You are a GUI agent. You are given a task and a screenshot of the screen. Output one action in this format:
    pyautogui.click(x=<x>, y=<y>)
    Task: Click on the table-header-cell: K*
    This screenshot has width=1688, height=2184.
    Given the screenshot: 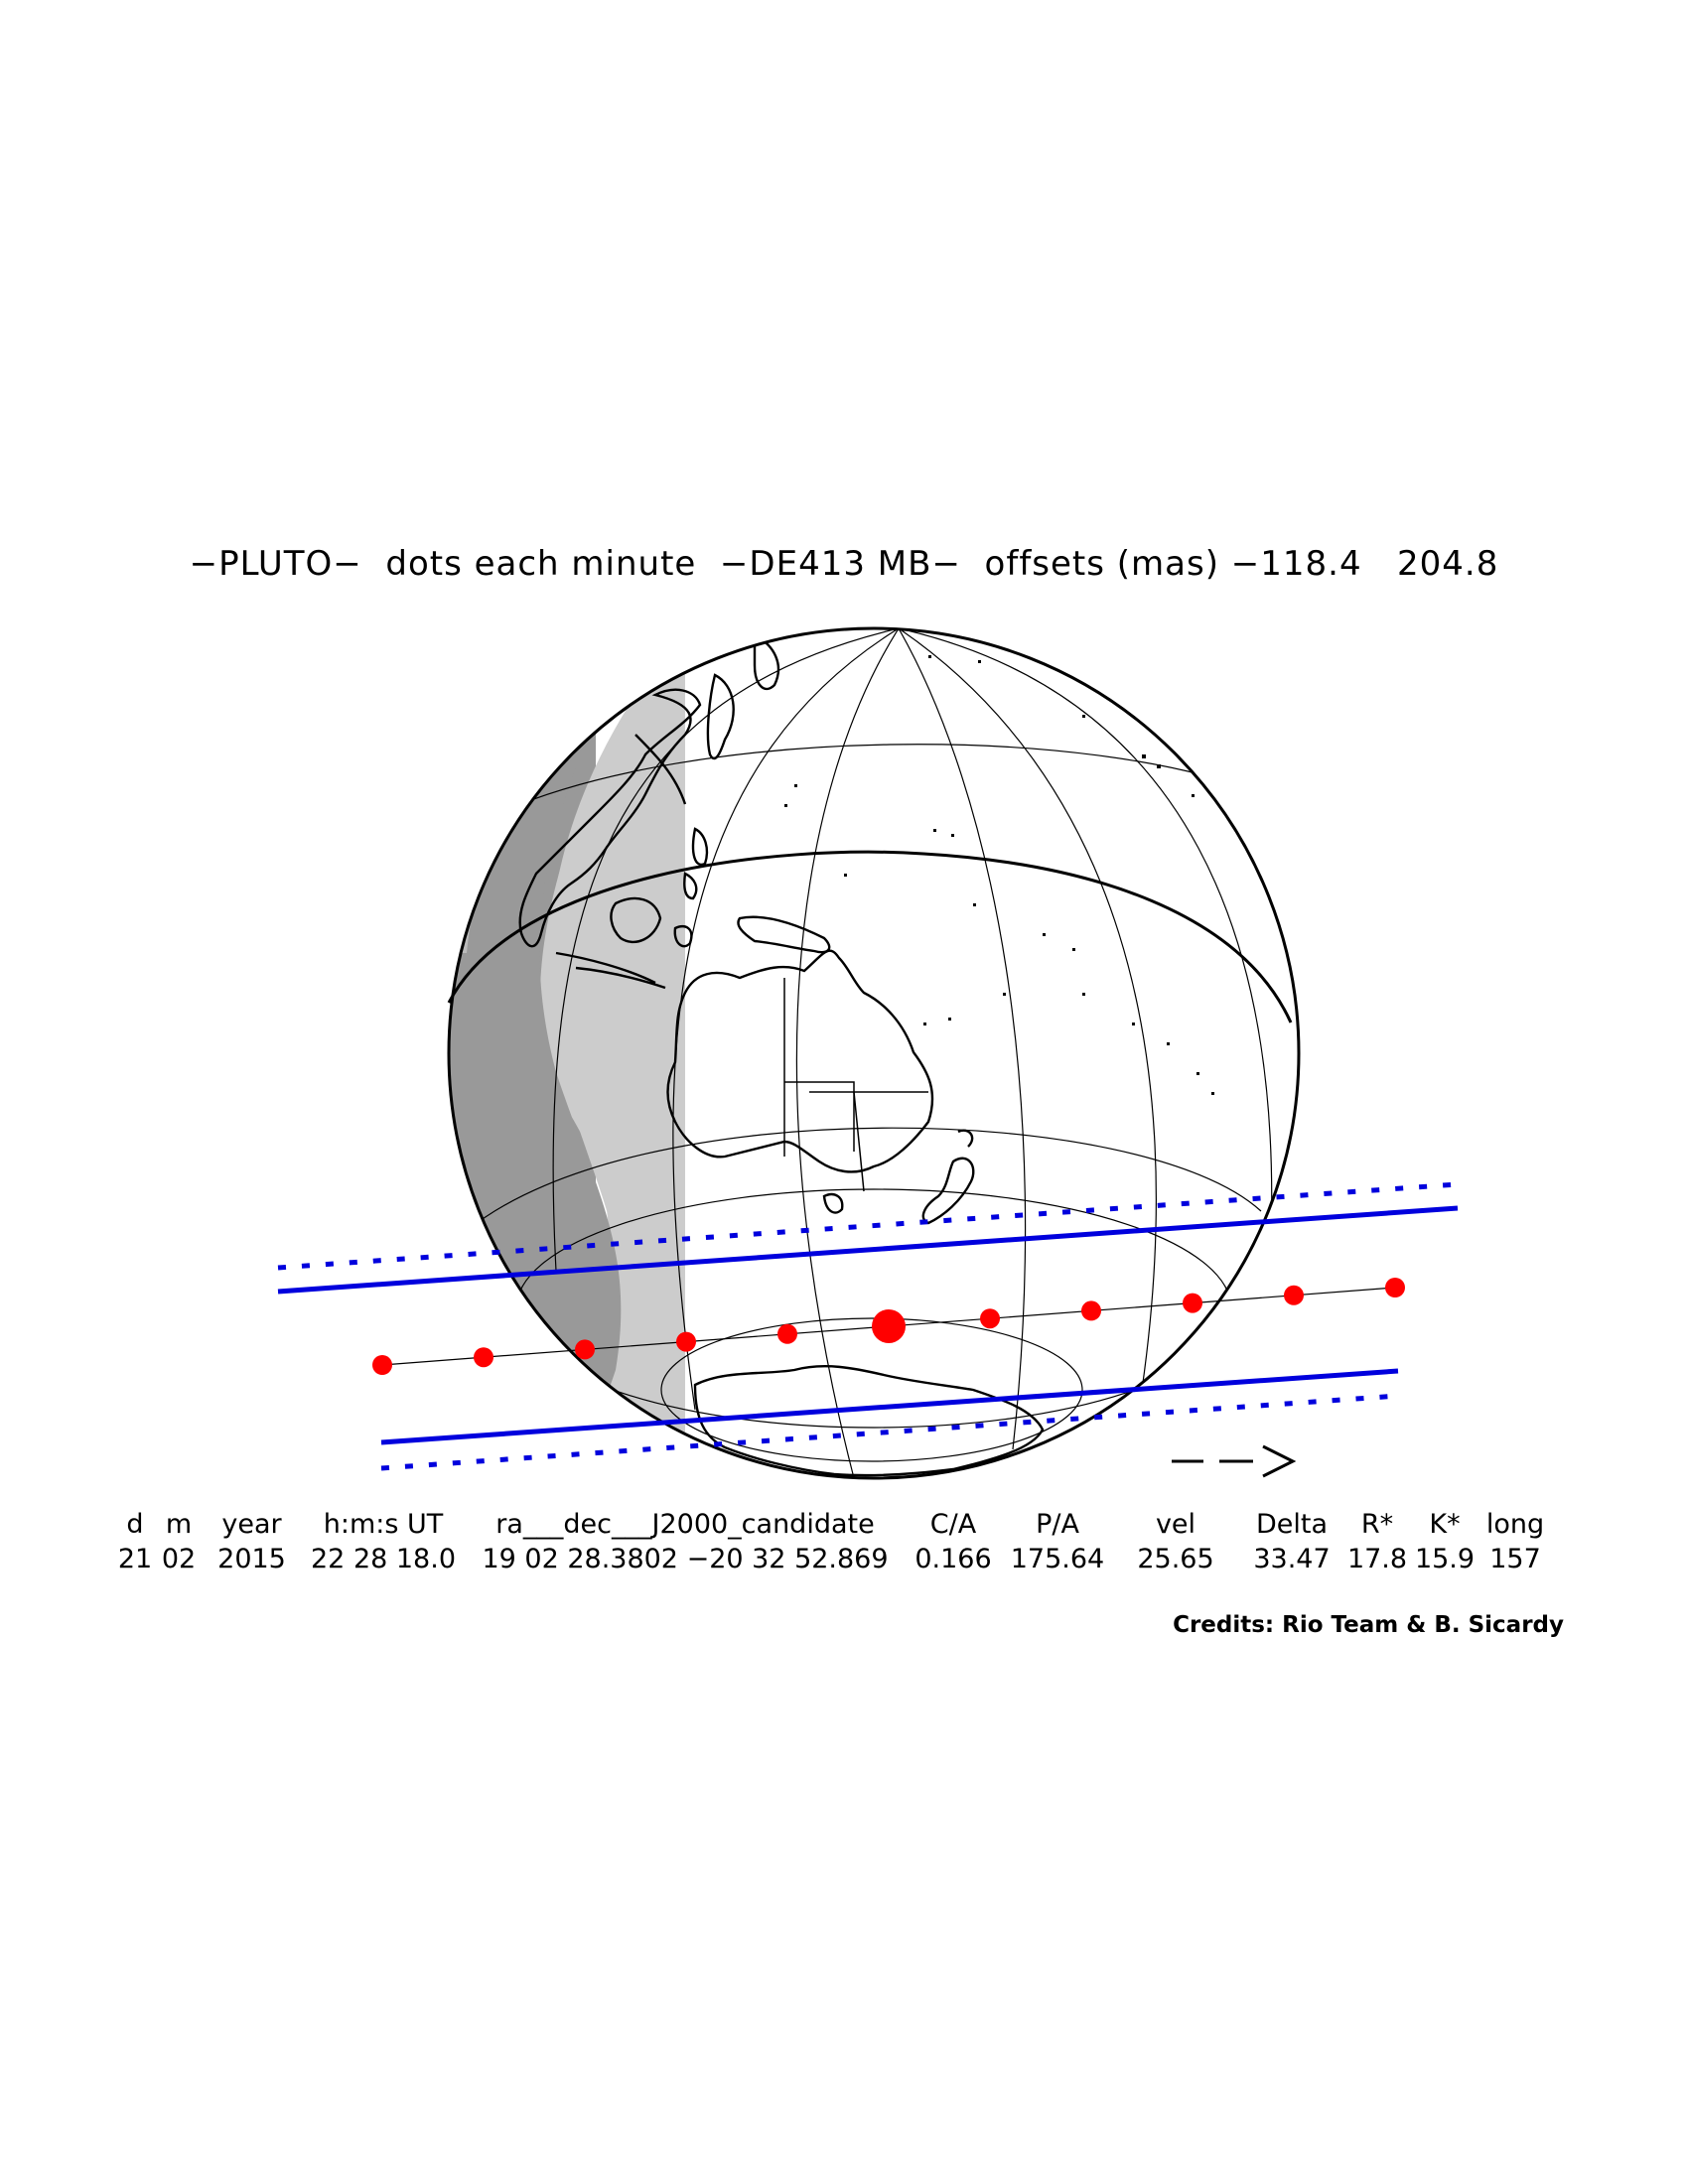 What is the action you would take?
    pyautogui.click(x=1445, y=1524)
    